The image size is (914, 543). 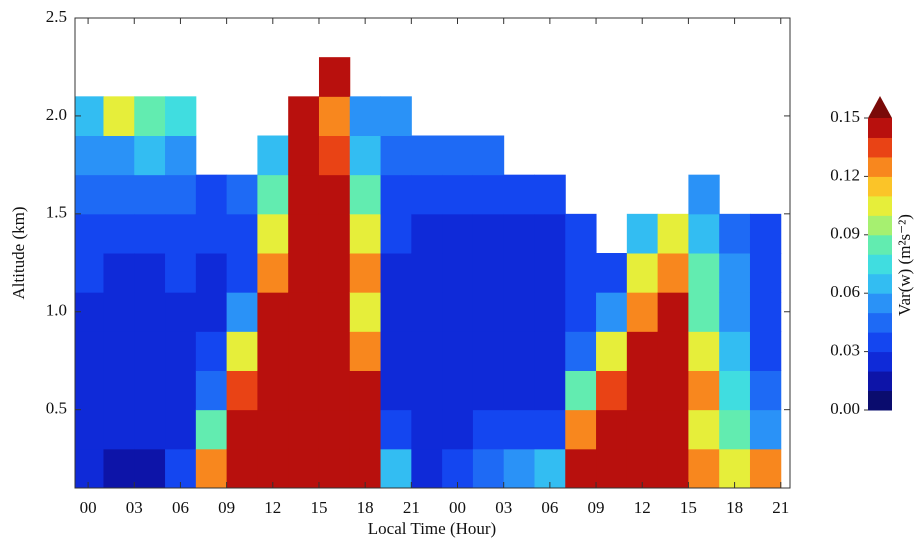 I want to click on x-tick-label: 12, so click(x=272, y=507).